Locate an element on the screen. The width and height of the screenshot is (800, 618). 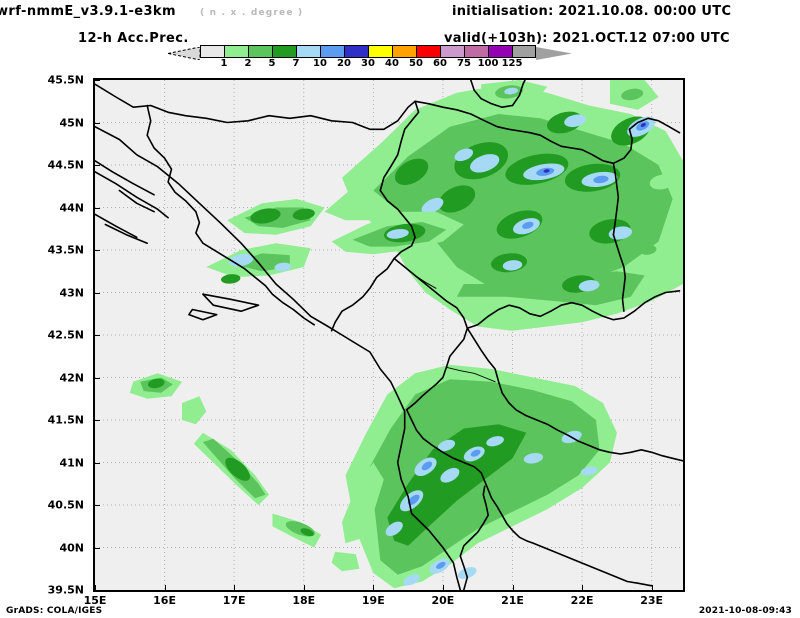
colorbar-tick-label: 60 is located at coordinates (440, 63).